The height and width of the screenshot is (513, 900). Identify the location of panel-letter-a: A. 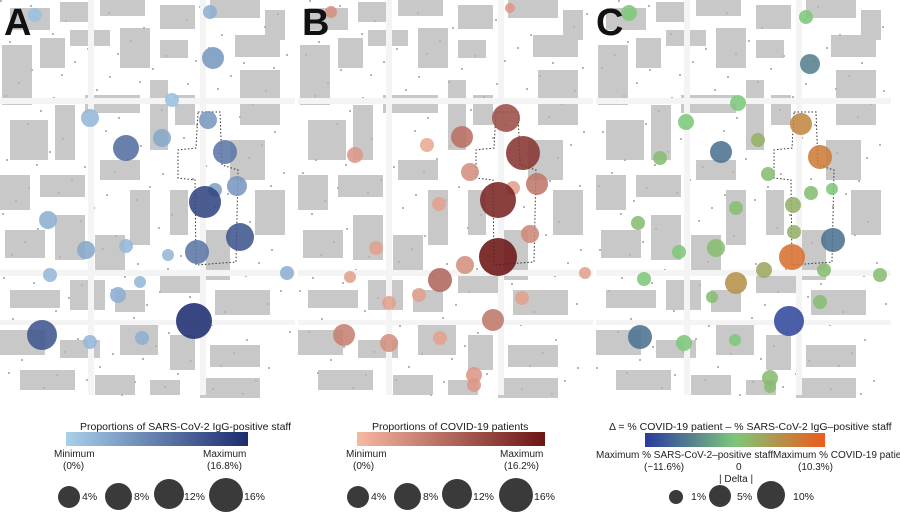
(18, 23).